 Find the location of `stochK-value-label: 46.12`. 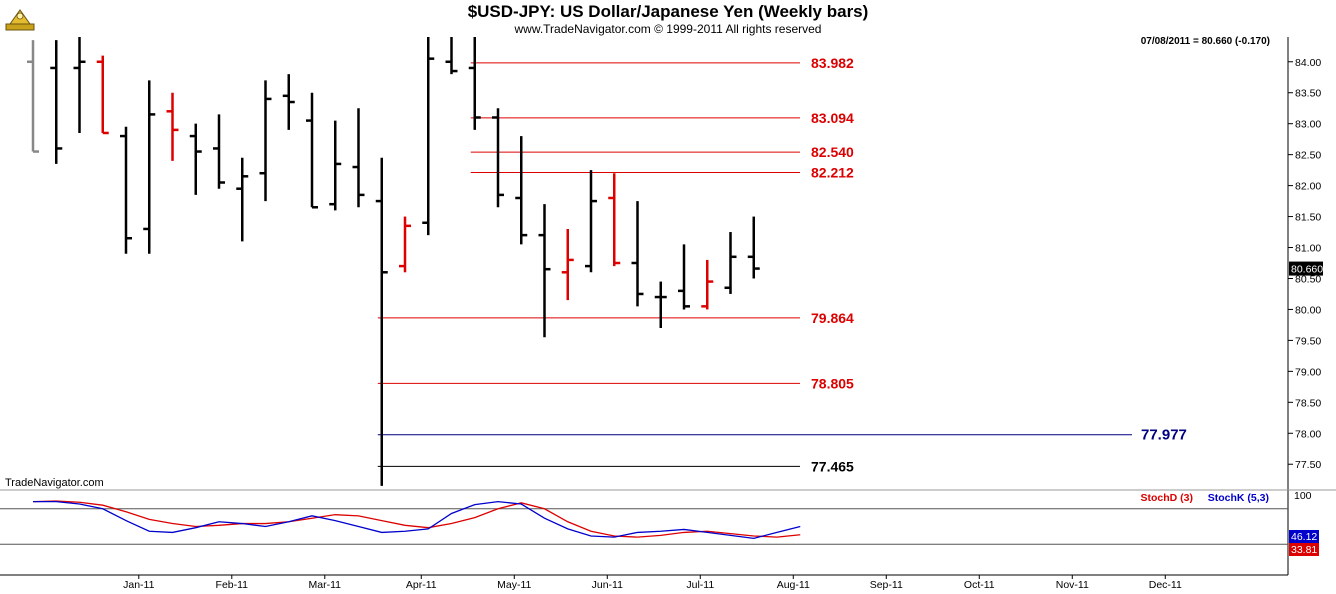

stochK-value-label: 46.12 is located at coordinates (1304, 537).